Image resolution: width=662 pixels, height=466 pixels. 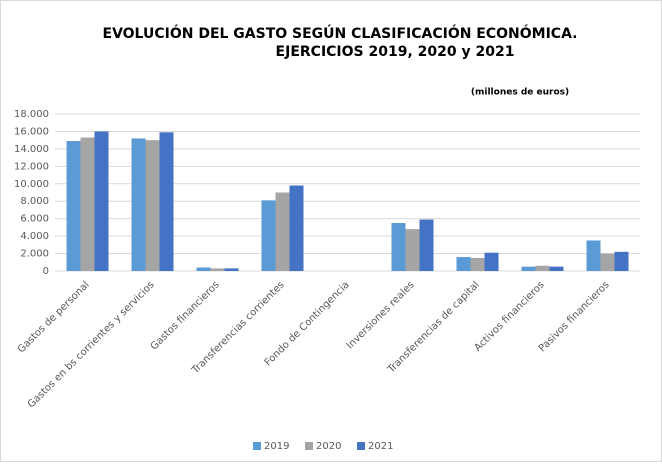 What do you see at coordinates (380, 446) in the screenshot?
I see `legend-label: 2021` at bounding box center [380, 446].